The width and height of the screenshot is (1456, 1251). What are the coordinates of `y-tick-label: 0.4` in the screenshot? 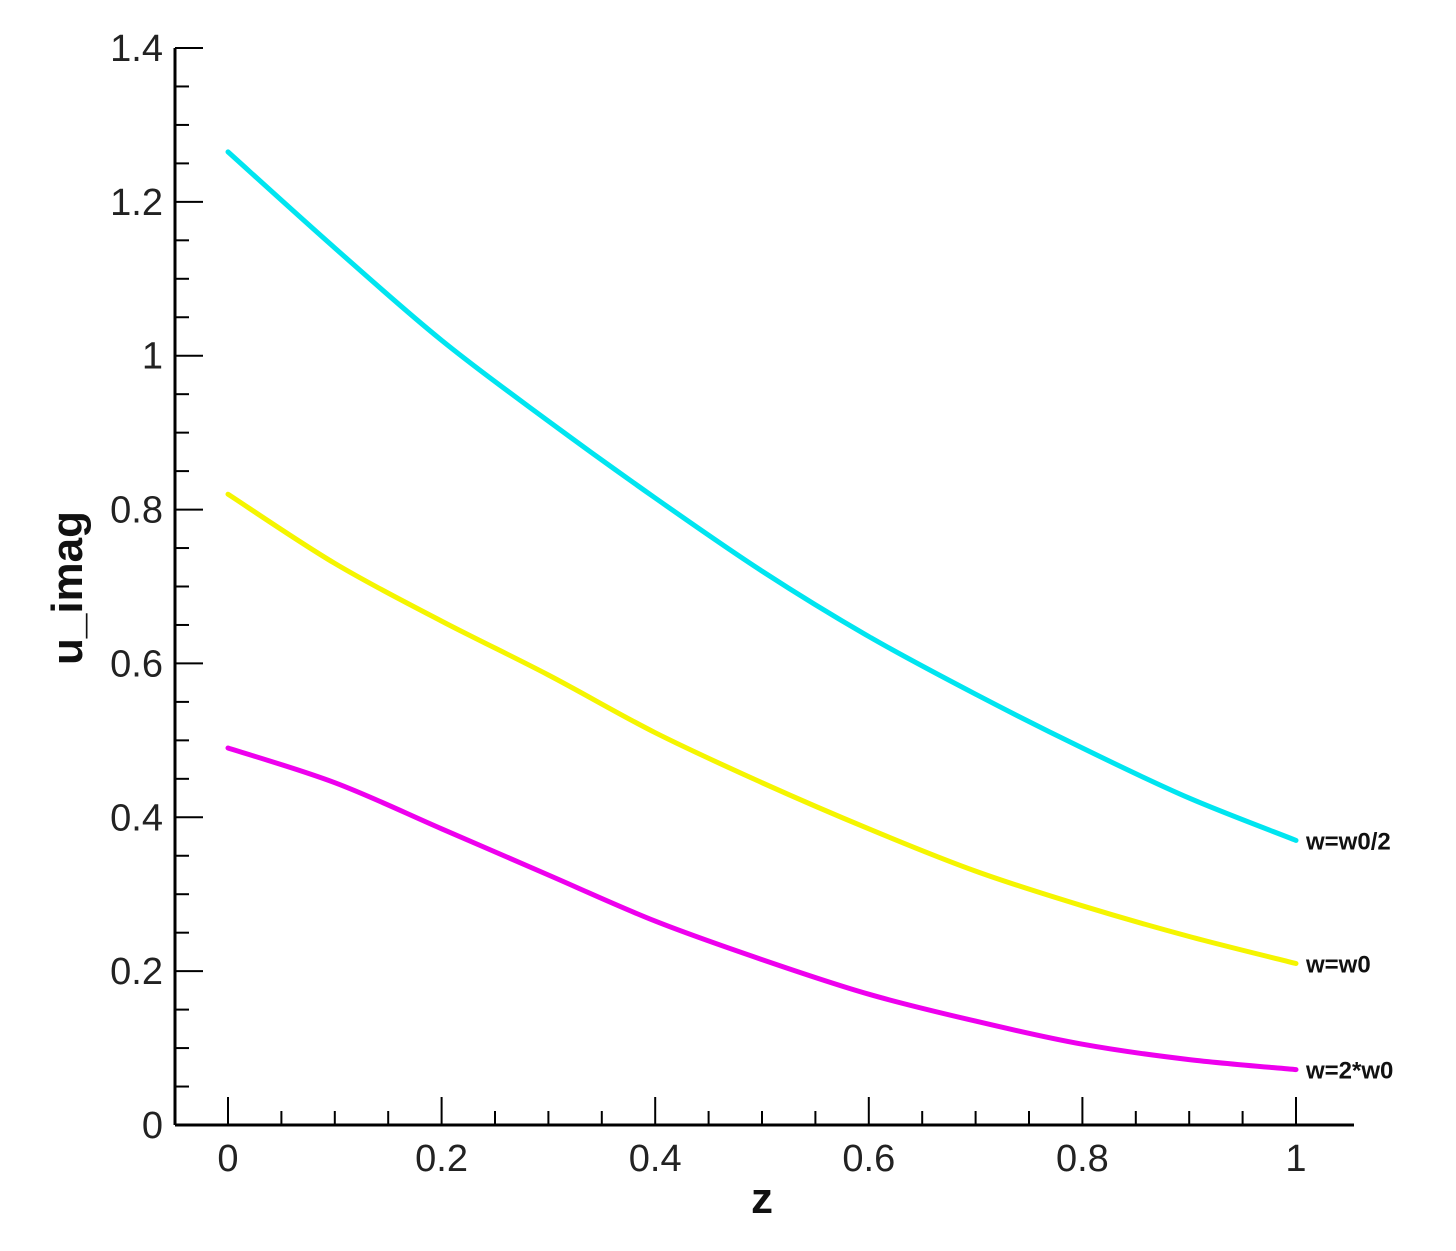 It's located at (136, 818).